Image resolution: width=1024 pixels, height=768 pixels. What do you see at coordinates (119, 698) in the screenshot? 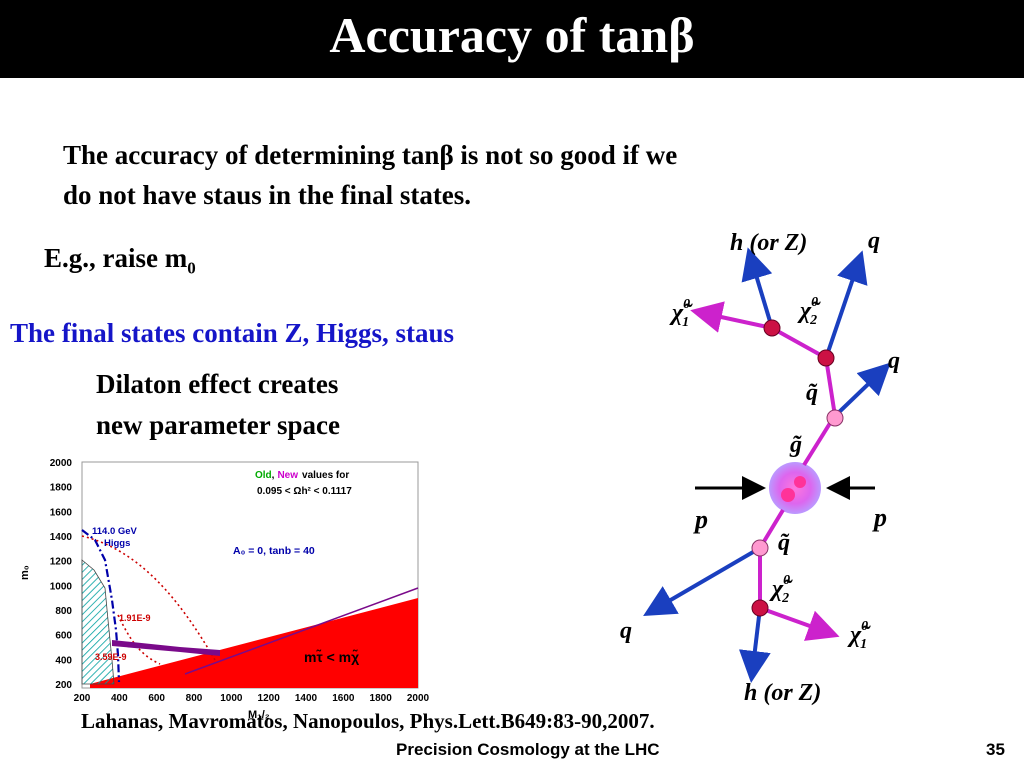
I see `x-tick-label: 400` at bounding box center [119, 698].